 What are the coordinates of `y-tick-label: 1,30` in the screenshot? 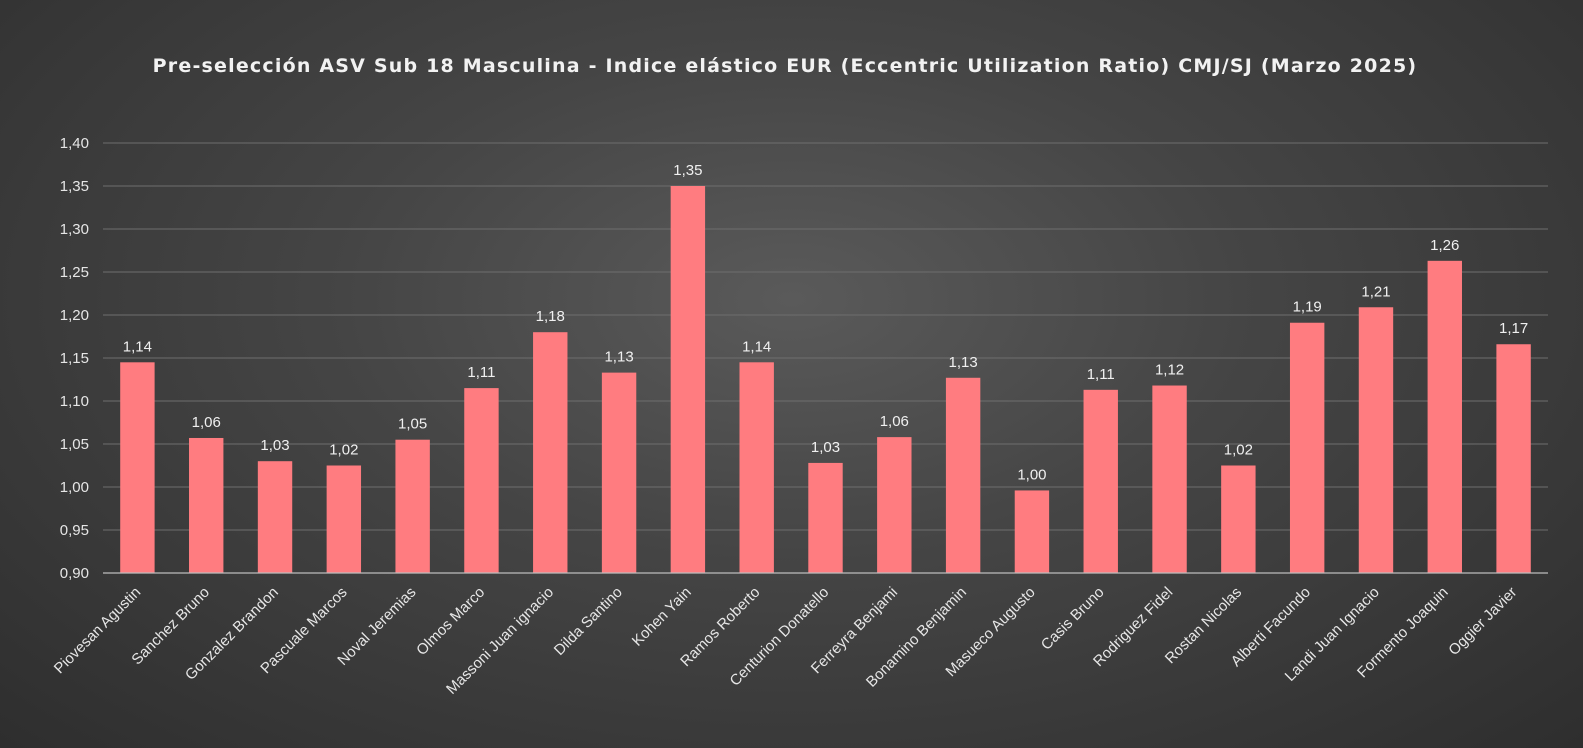 It's located at (74, 229).